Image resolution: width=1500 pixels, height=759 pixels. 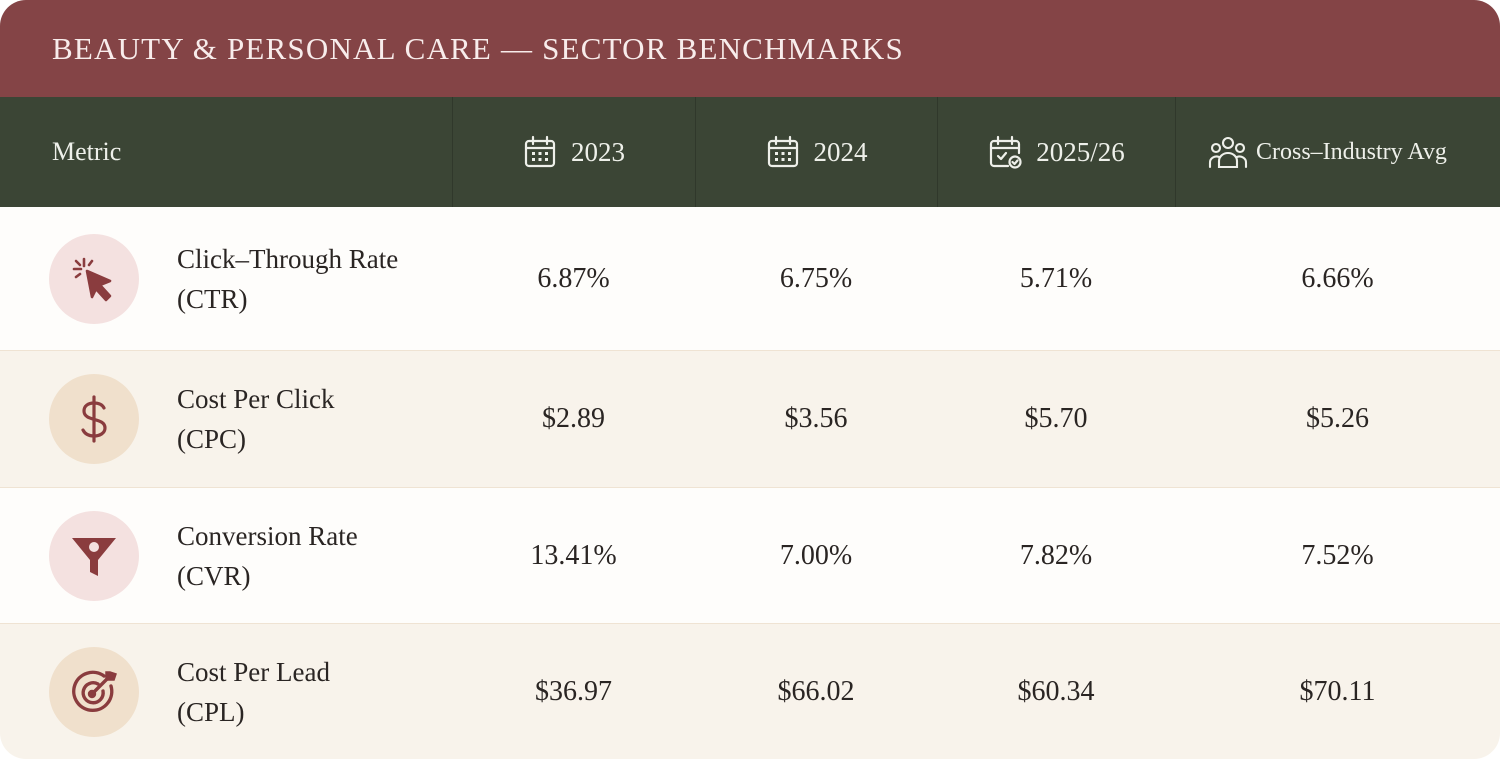 What do you see at coordinates (94, 419) in the screenshot?
I see `dollar-icon` at bounding box center [94, 419].